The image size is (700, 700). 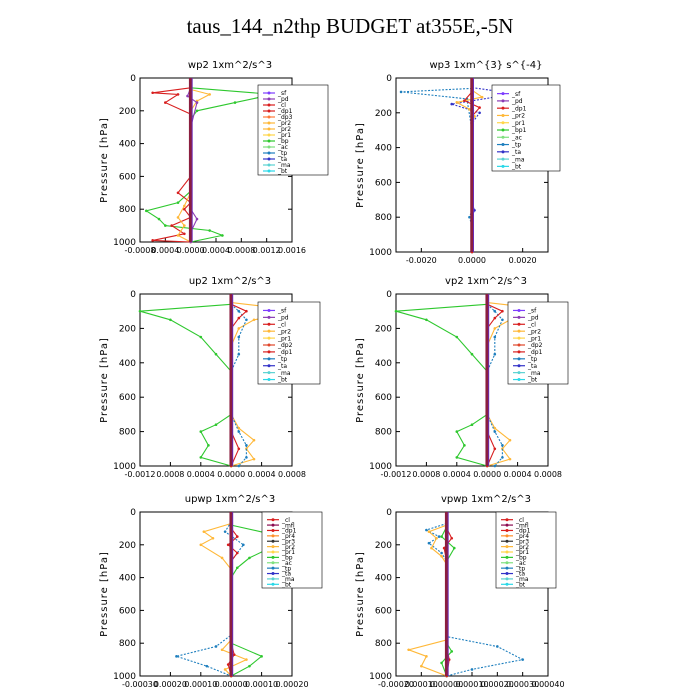 What do you see at coordinates (230, 499) in the screenshot?
I see `panel-title: upwp 1xm^2/s^3` at bounding box center [230, 499].